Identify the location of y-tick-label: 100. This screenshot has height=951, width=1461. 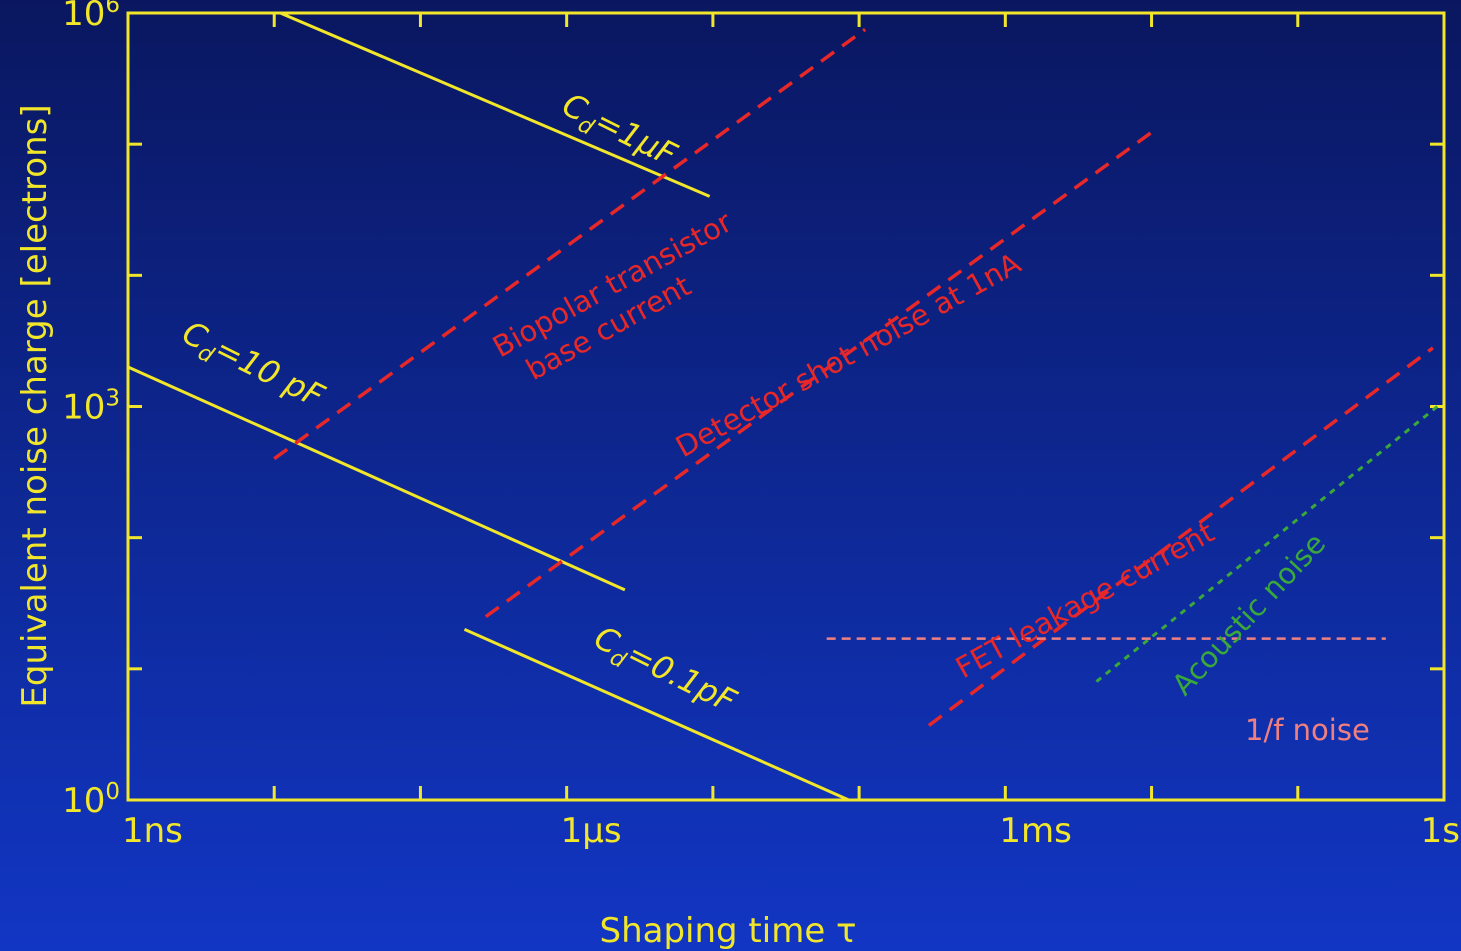
(91, 800).